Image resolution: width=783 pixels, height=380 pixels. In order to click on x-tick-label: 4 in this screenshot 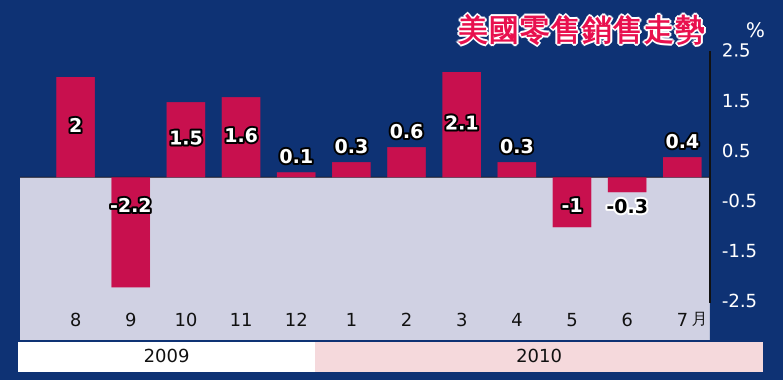, I will do `click(517, 320)`.